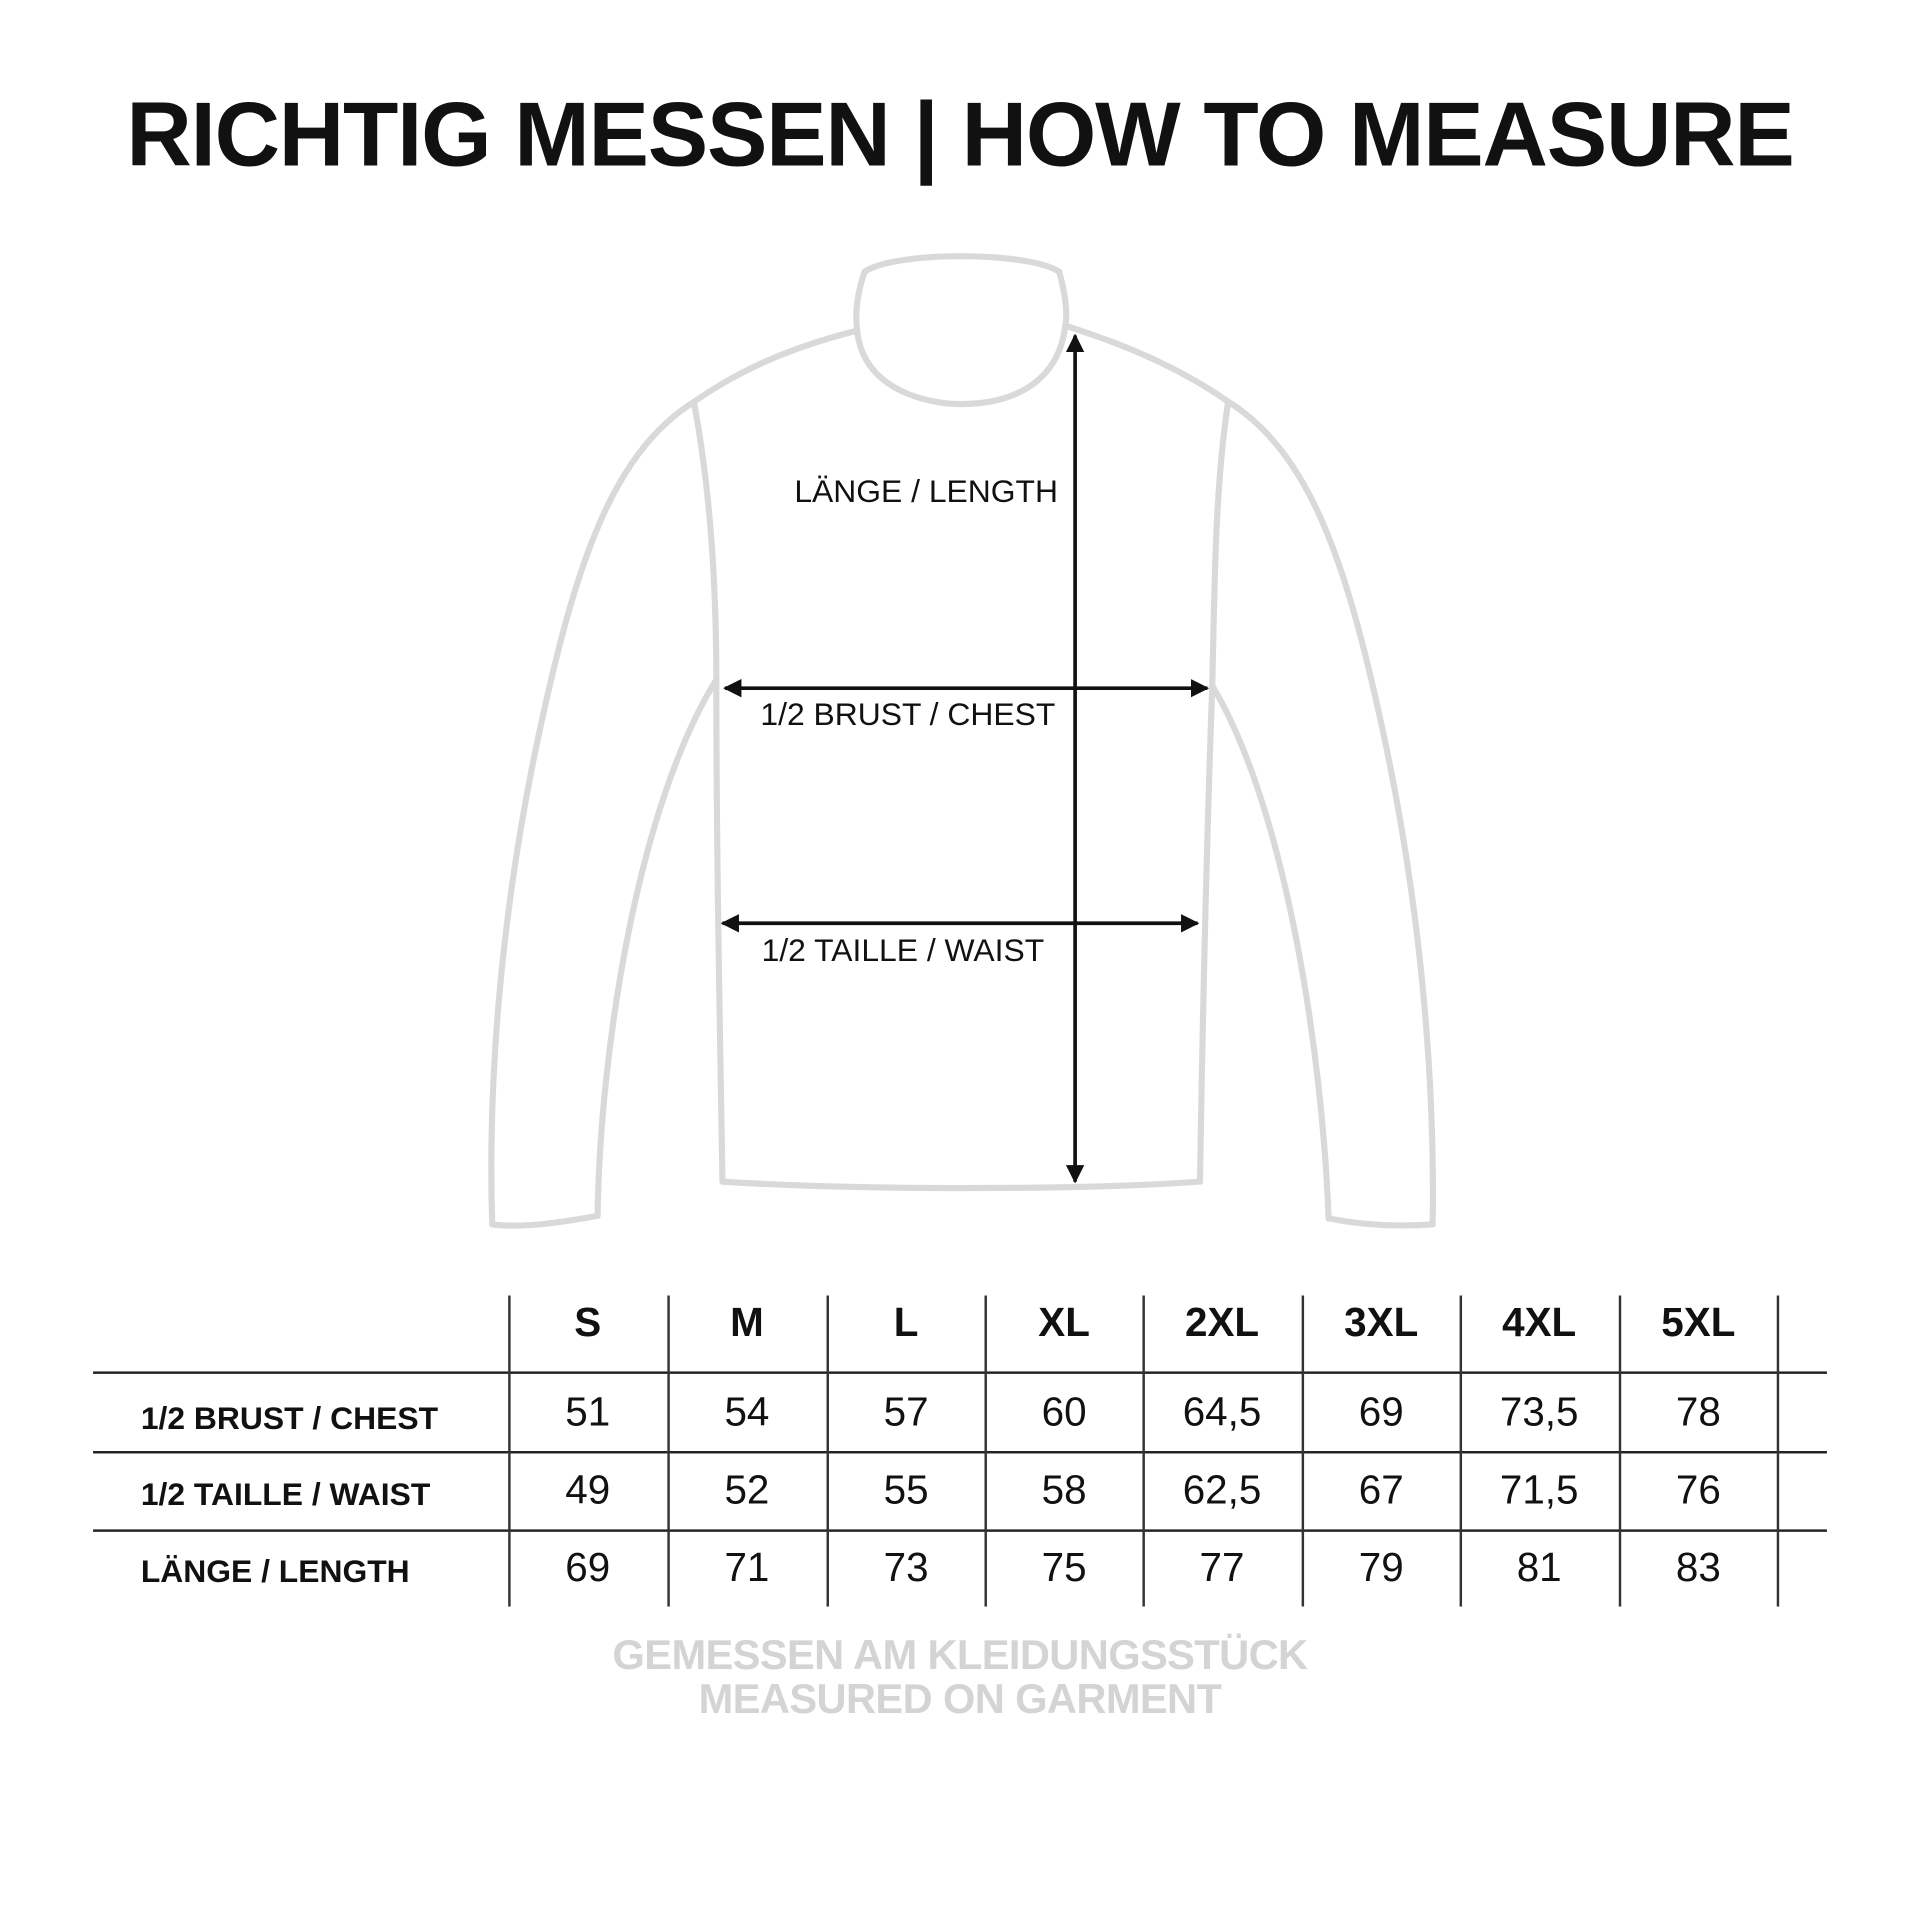 Image resolution: width=1920 pixels, height=1920 pixels. What do you see at coordinates (1064, 1567) in the screenshot?
I see `table-cell: 75` at bounding box center [1064, 1567].